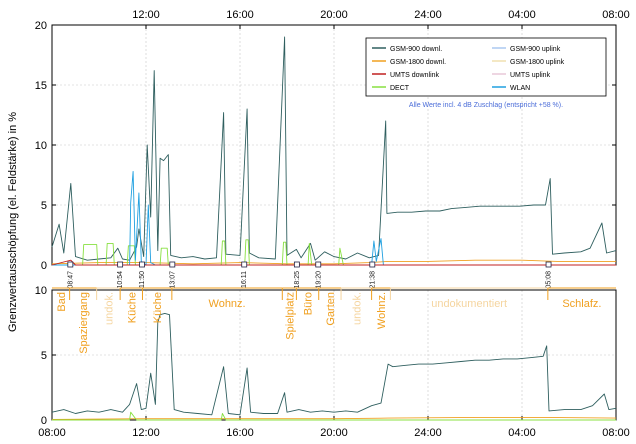 The image size is (636, 444). I want to click on lower-x-tick-label: 04:00, so click(522, 433).